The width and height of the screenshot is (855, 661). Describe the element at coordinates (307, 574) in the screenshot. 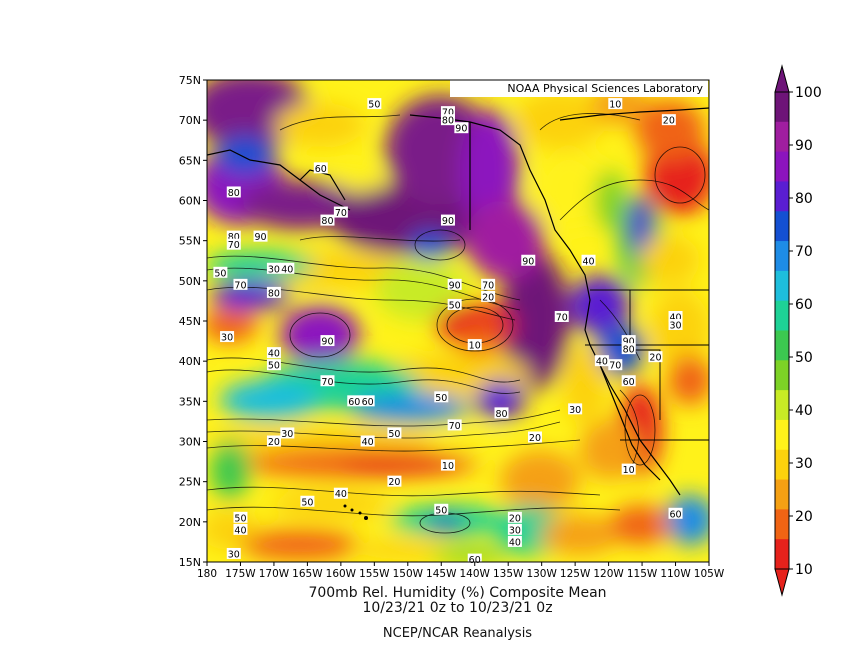

I see `x-tick-label: 165W` at that location.